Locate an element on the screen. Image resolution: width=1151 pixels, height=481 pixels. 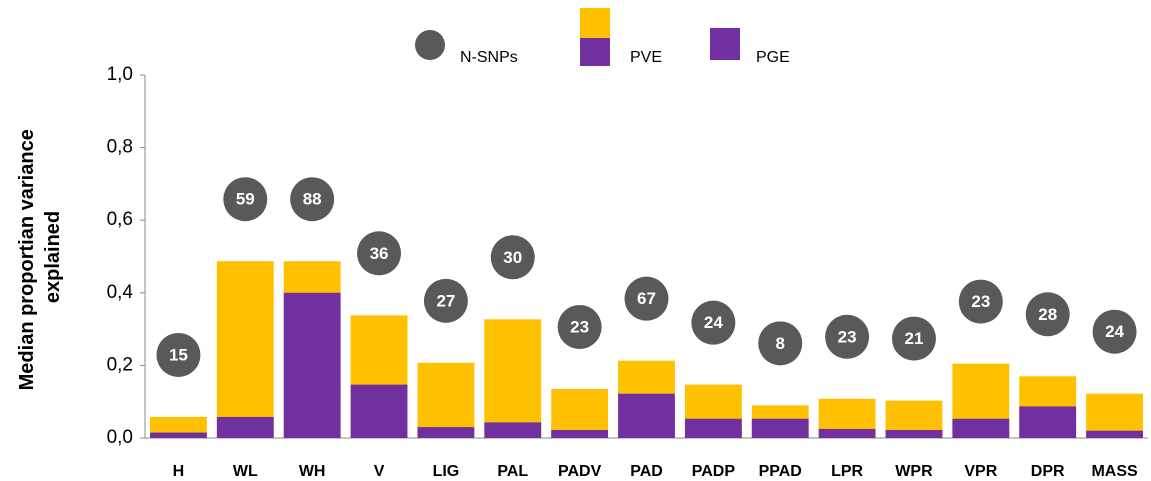
y-axis-label-line: explained is located at coordinates (53, 257).